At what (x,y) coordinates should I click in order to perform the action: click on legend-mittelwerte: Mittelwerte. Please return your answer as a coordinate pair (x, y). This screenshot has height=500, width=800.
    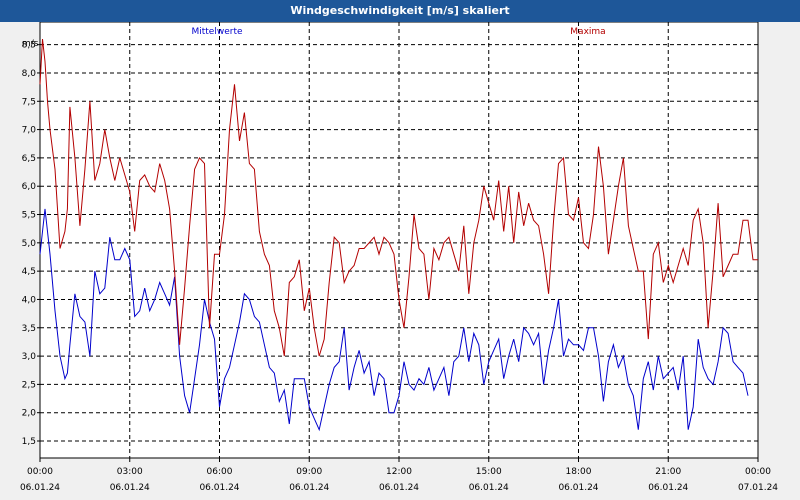
    Looking at the image, I should click on (216, 32).